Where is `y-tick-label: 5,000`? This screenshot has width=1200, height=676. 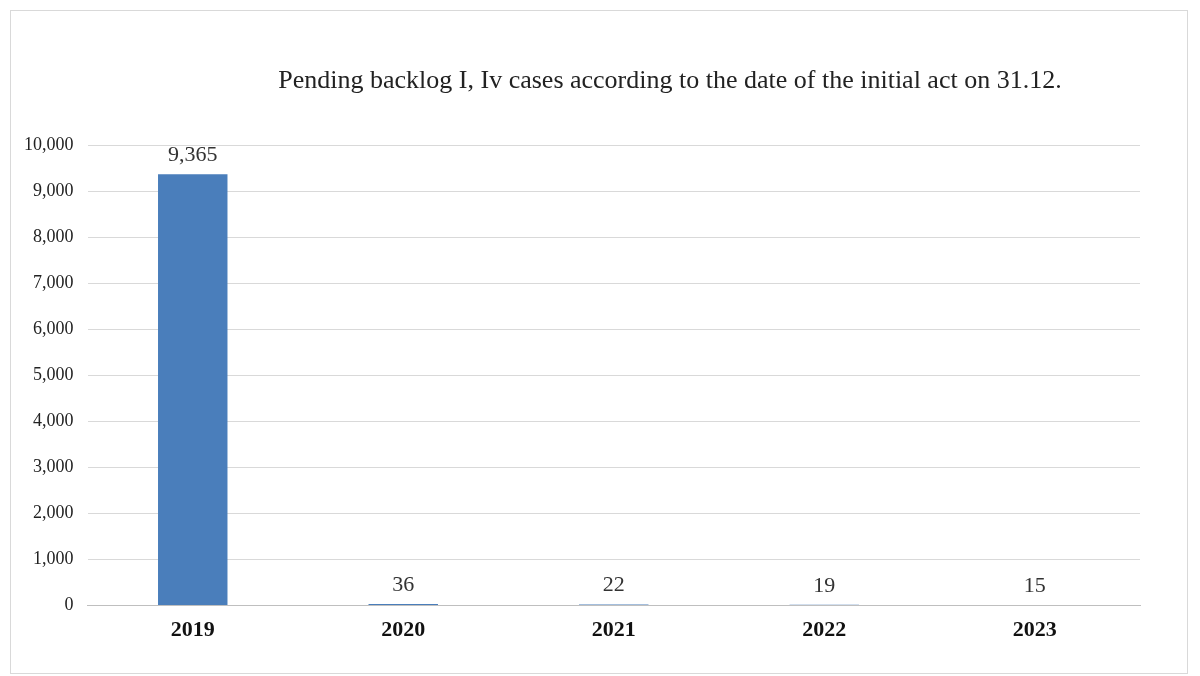
y-tick-label: 5,000 is located at coordinates (53, 374).